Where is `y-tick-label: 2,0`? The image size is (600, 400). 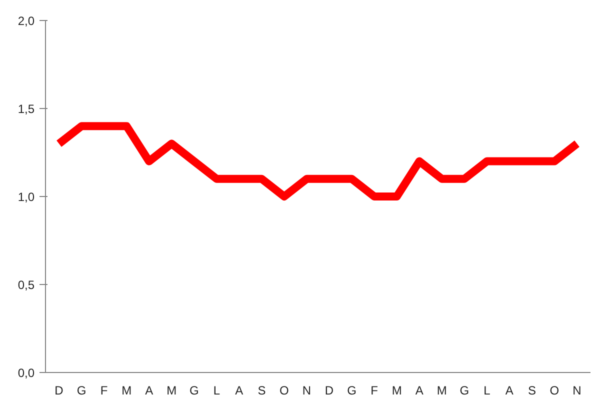 y-tick-label: 2,0 is located at coordinates (26, 21).